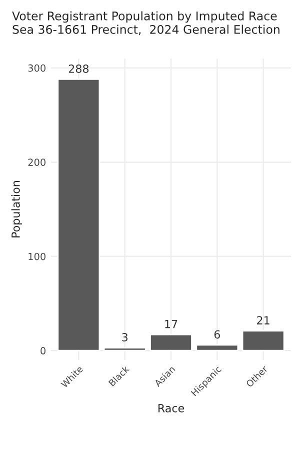 Image resolution: width=300 pixels, height=450 pixels. What do you see at coordinates (144, 17) in the screenshot?
I see `chart-title: Voter Registrant Population by Imputed Race` at bounding box center [144, 17].